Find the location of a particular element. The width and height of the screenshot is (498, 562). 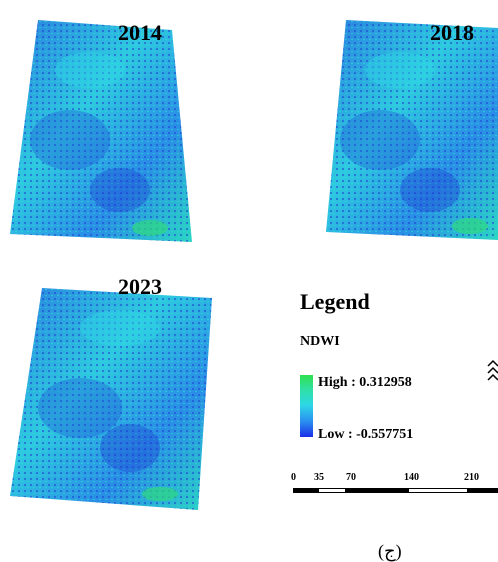

scale-tick-label: 140 is located at coordinates (411, 477).